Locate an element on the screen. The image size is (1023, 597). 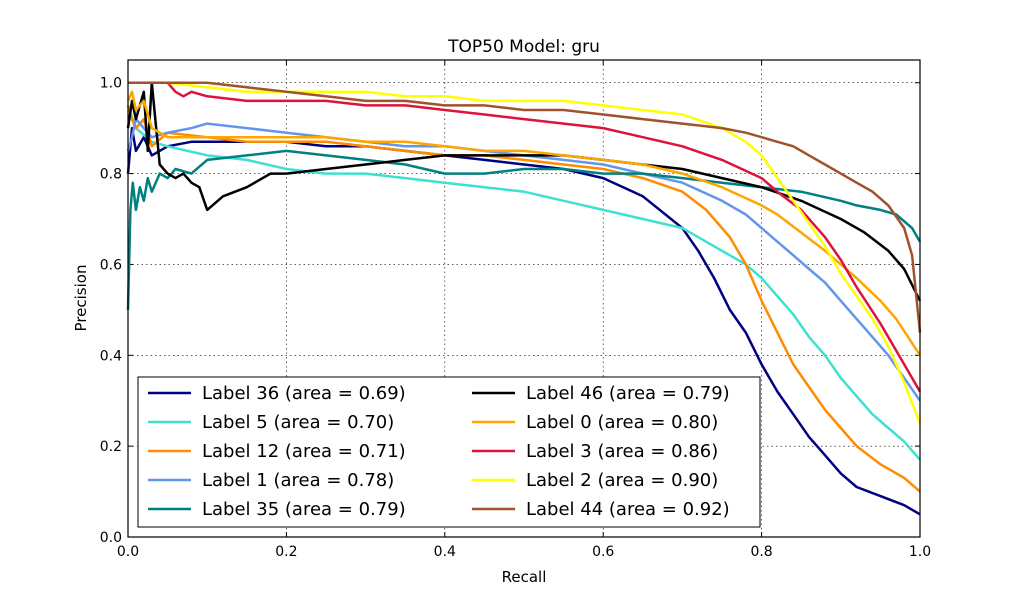
y-tick-label: 0.0 is located at coordinates (111, 538).